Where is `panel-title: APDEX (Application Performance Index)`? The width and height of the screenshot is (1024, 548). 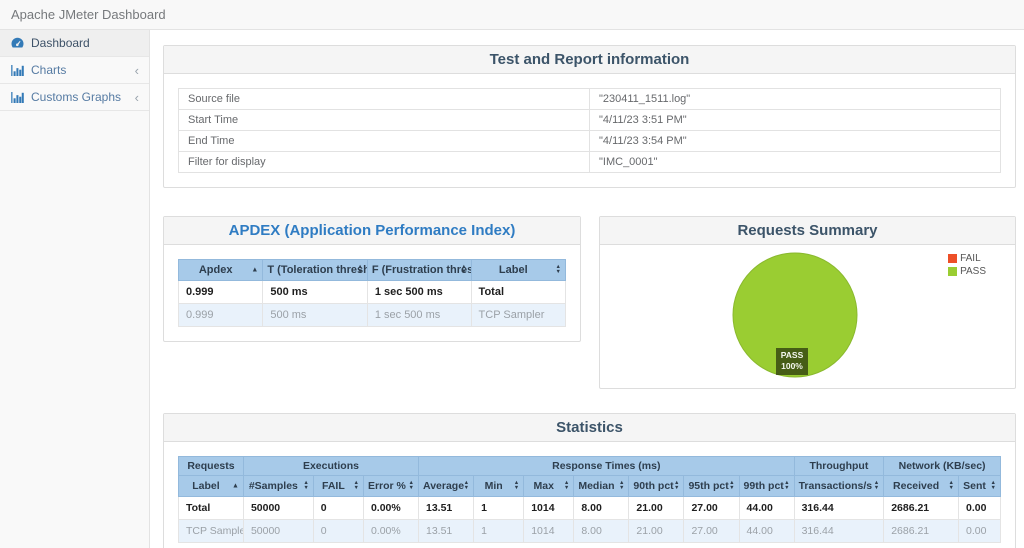
panel-title: APDEX (Application Performance Index) is located at coordinates (372, 230).